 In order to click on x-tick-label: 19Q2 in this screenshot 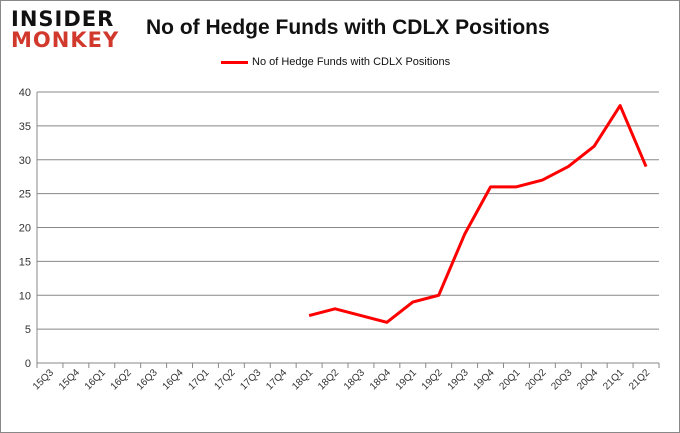, I will do `click(432, 379)`.